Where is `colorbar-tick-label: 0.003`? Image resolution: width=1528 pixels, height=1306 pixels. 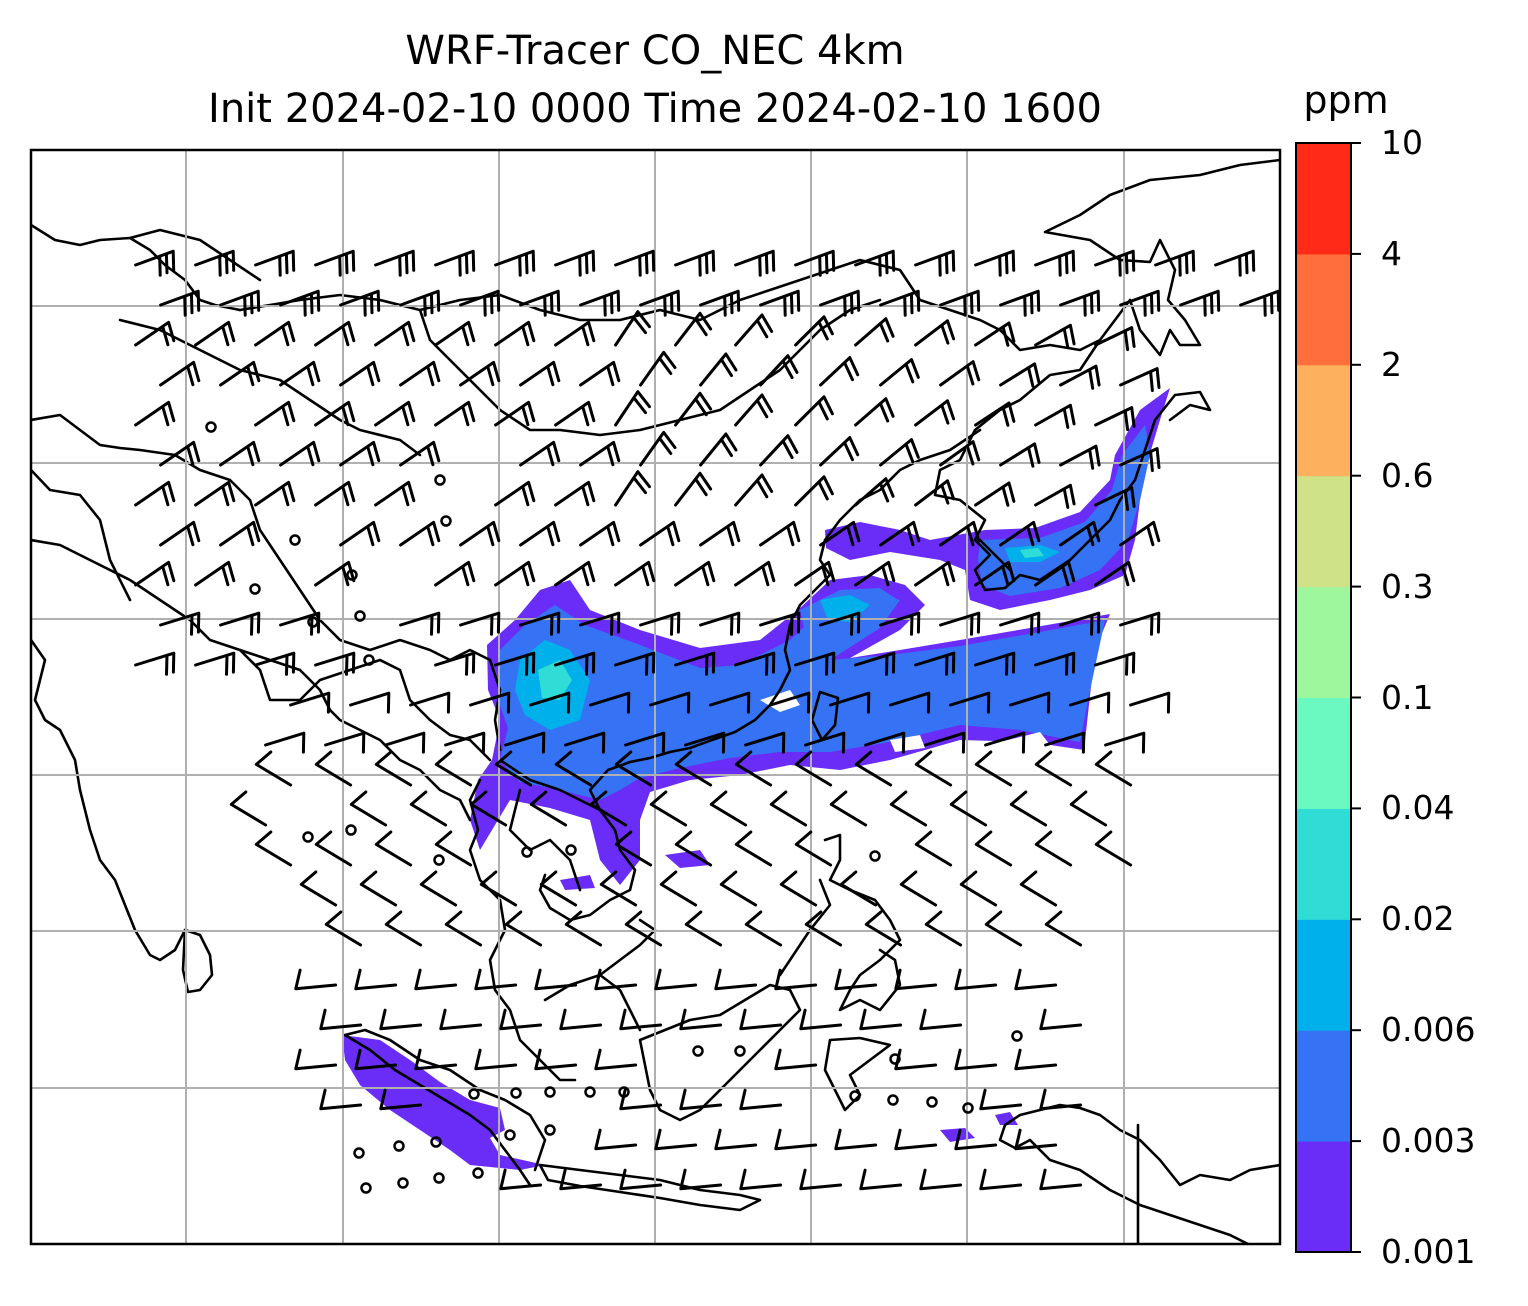 colorbar-tick-label: 0.003 is located at coordinates (1428, 1141).